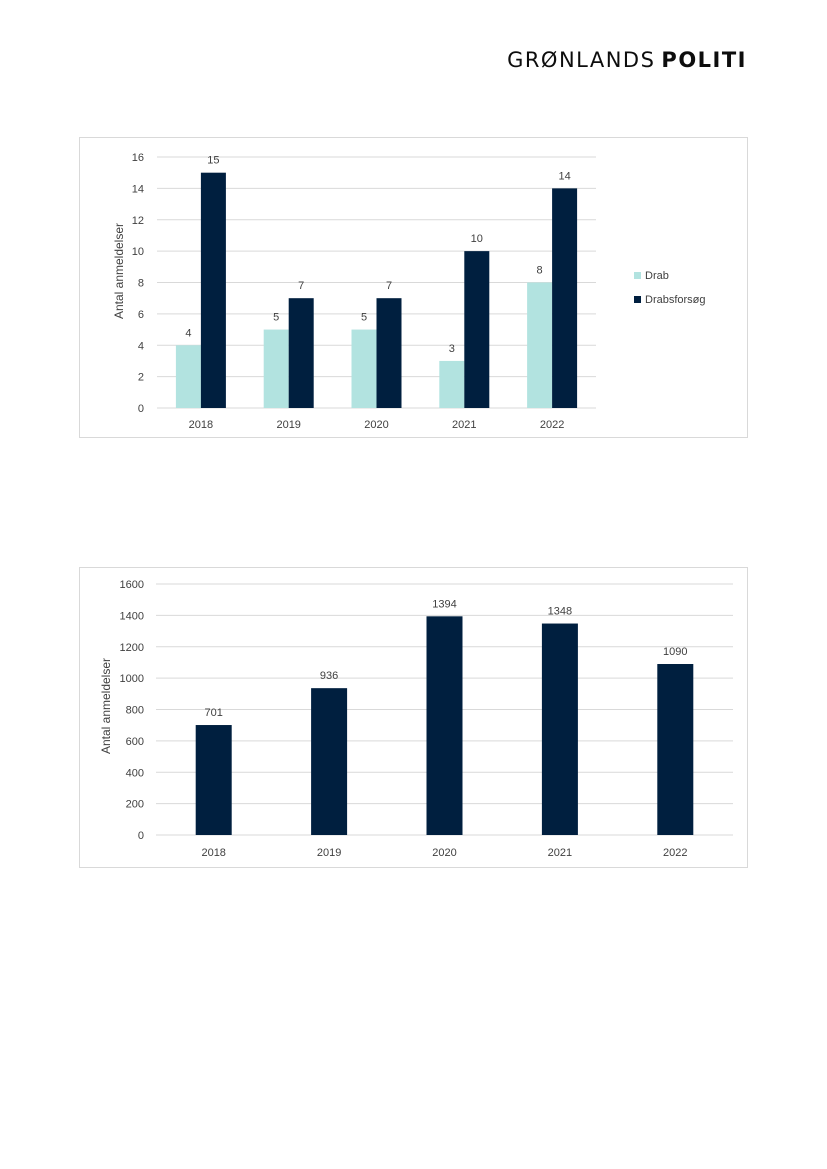 This screenshot has height=1169, width=827. Describe the element at coordinates (444, 604) in the screenshot. I see `data-label: 1394` at that location.